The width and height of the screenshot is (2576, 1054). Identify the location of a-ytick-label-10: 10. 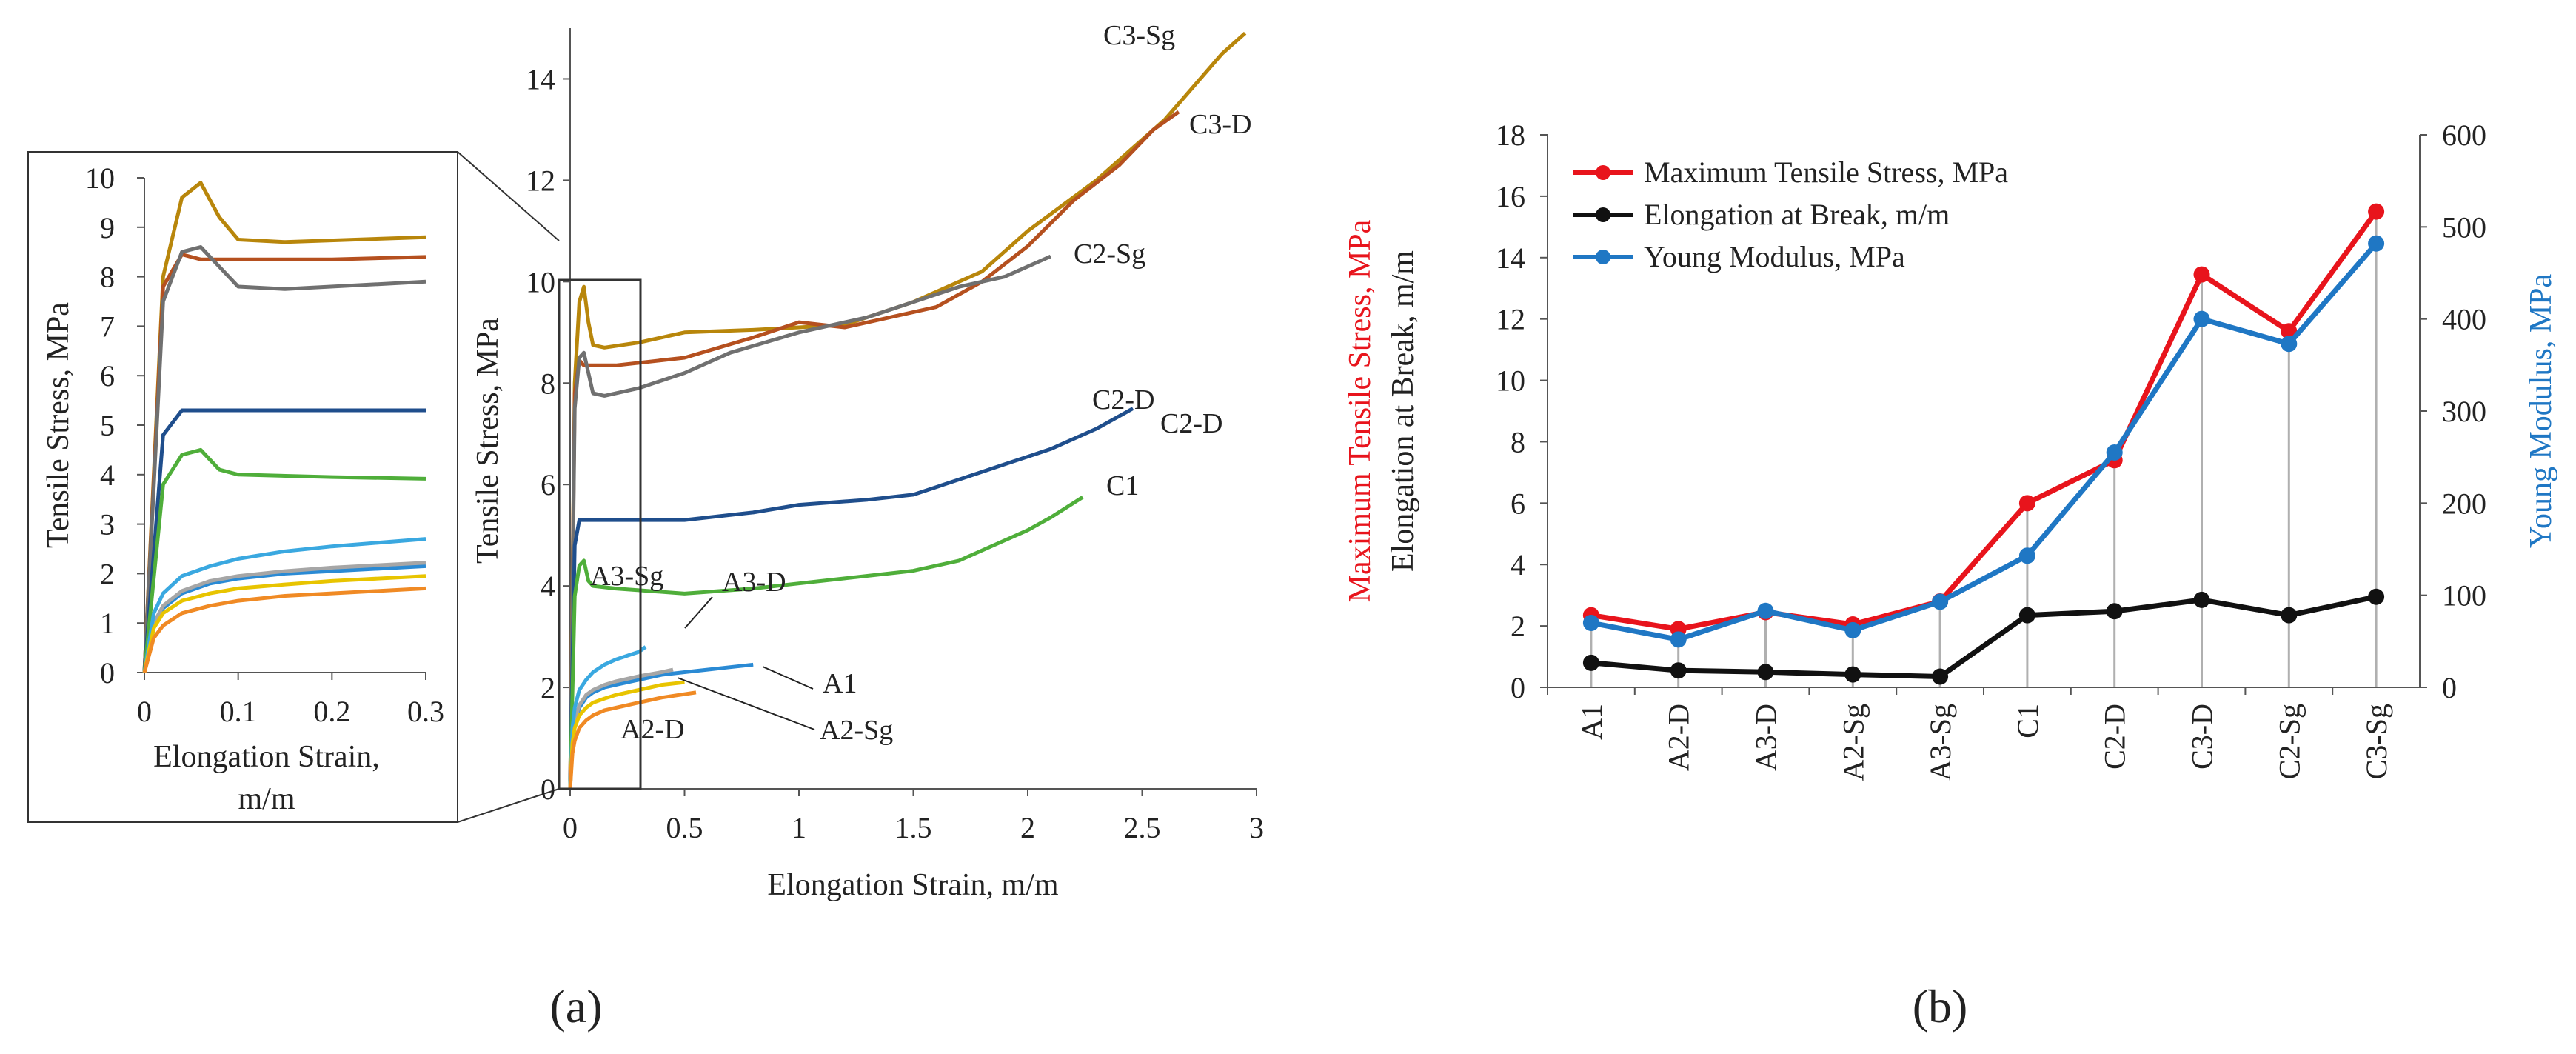
(540, 281).